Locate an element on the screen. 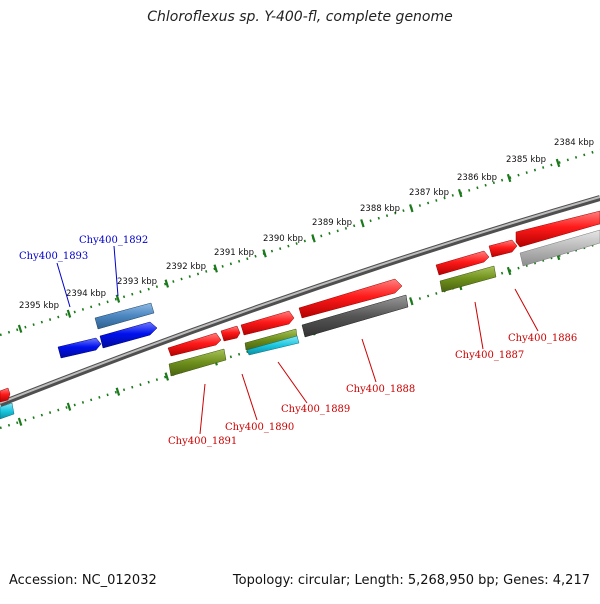 Image resolution: width=600 pixels, height=604 pixels. gene-label-chy400-1891: Chy400_1891 is located at coordinates (202, 441).